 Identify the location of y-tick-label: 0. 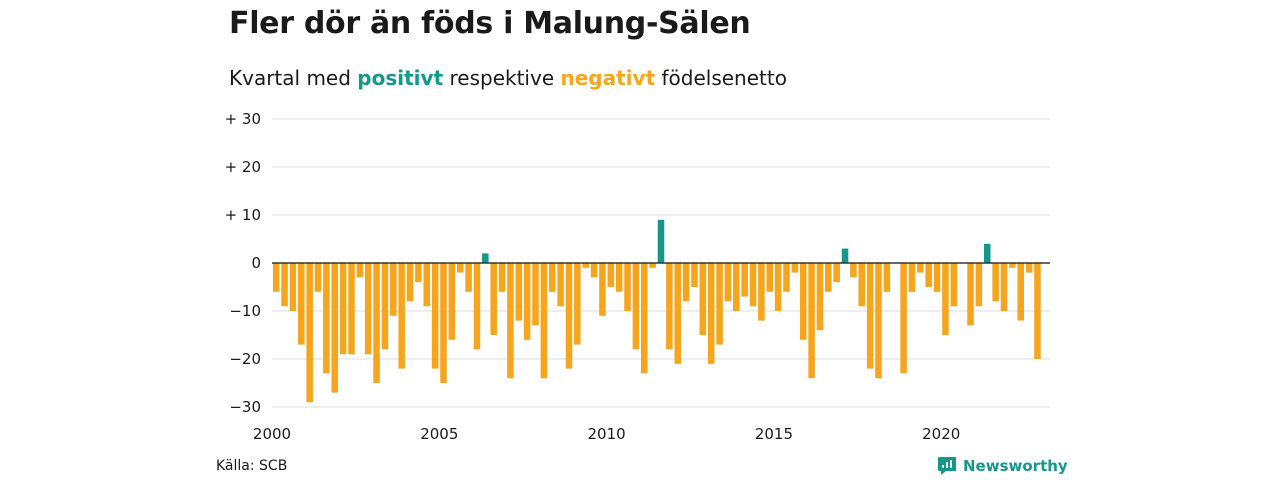
(256, 263).